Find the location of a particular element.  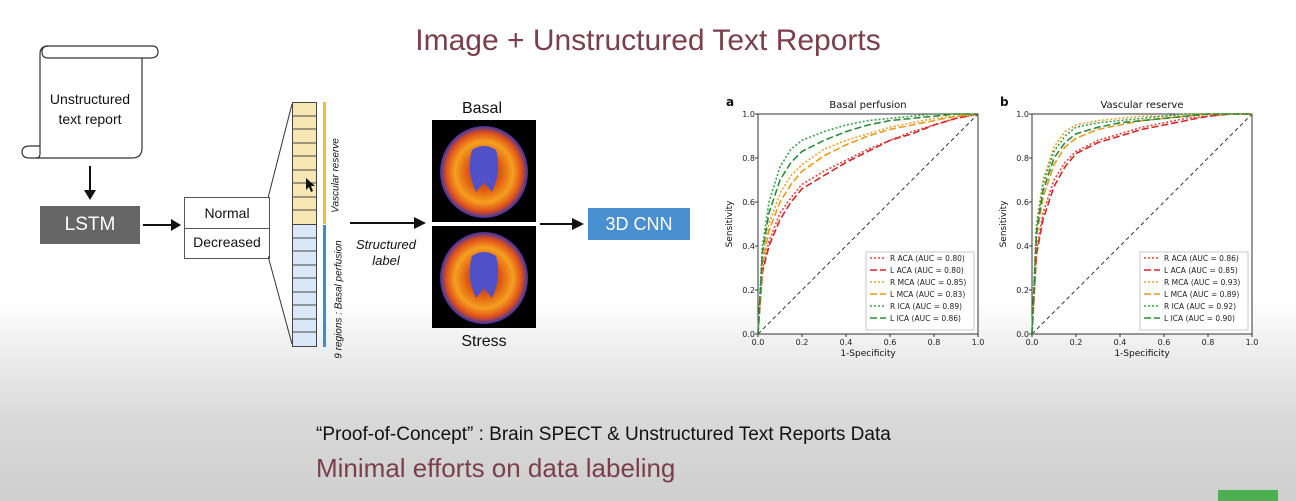

basal-perfusion-label: 9 regions : Basal perfusion is located at coordinates (339, 299).